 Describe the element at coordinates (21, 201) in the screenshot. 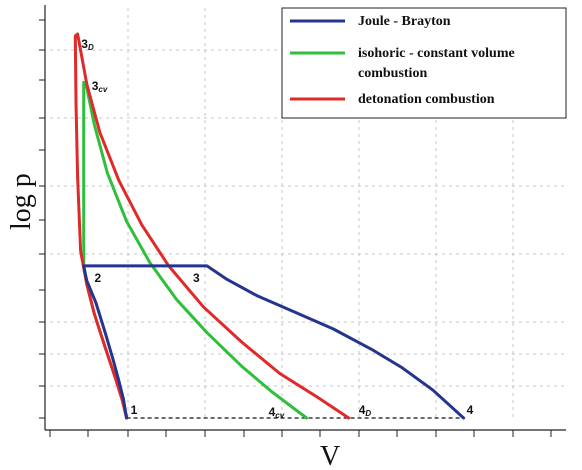

I see `y-axis-title: log p` at that location.